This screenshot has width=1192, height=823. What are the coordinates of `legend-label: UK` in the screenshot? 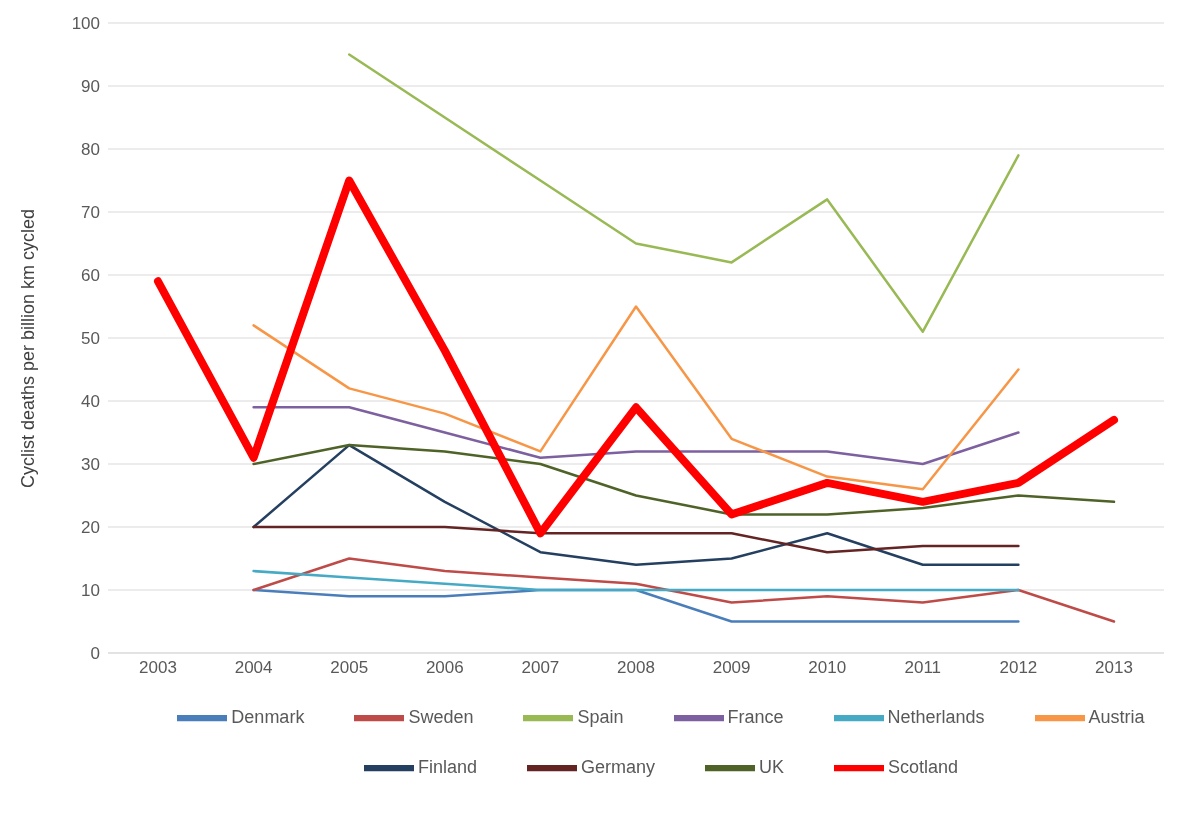 It's located at (772, 766).